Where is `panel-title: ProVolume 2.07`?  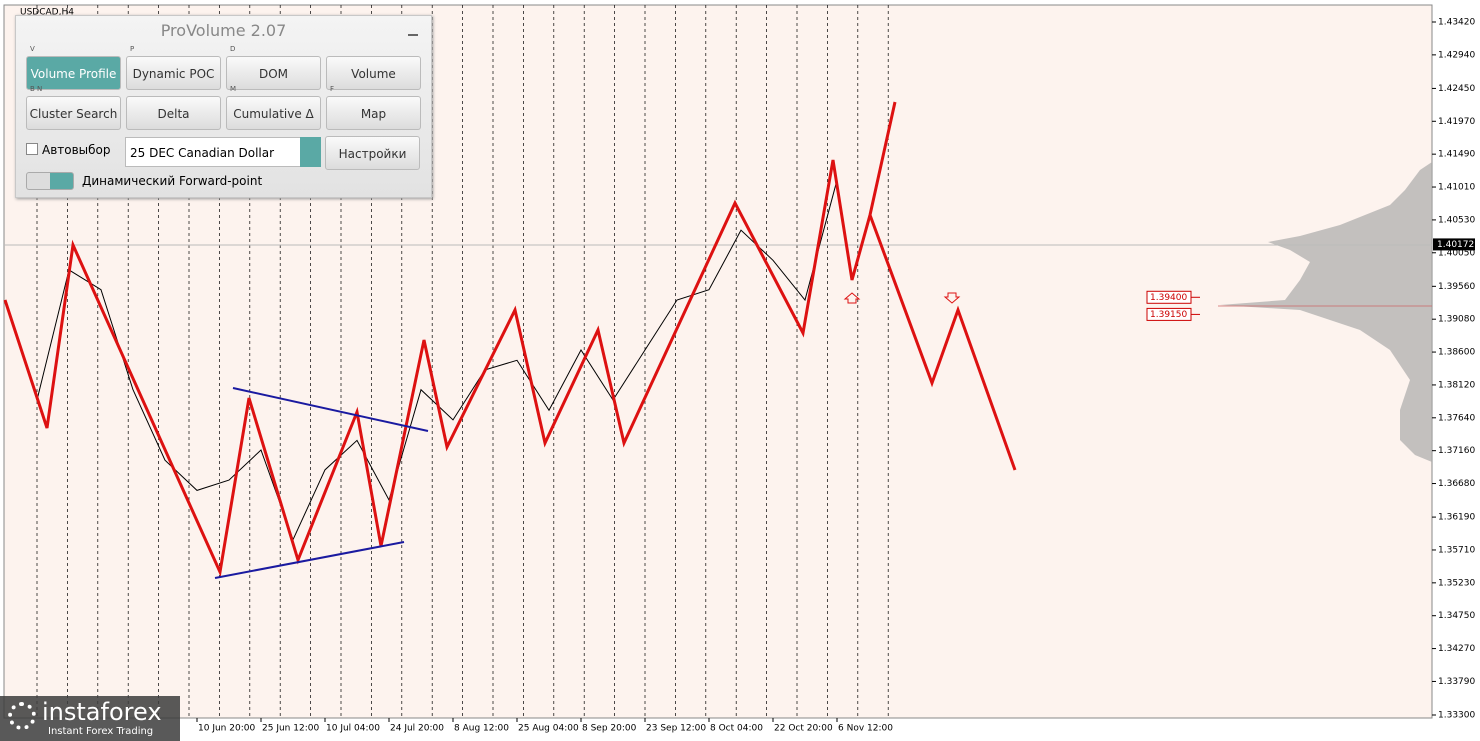 panel-title: ProVolume 2.07 is located at coordinates (223, 30).